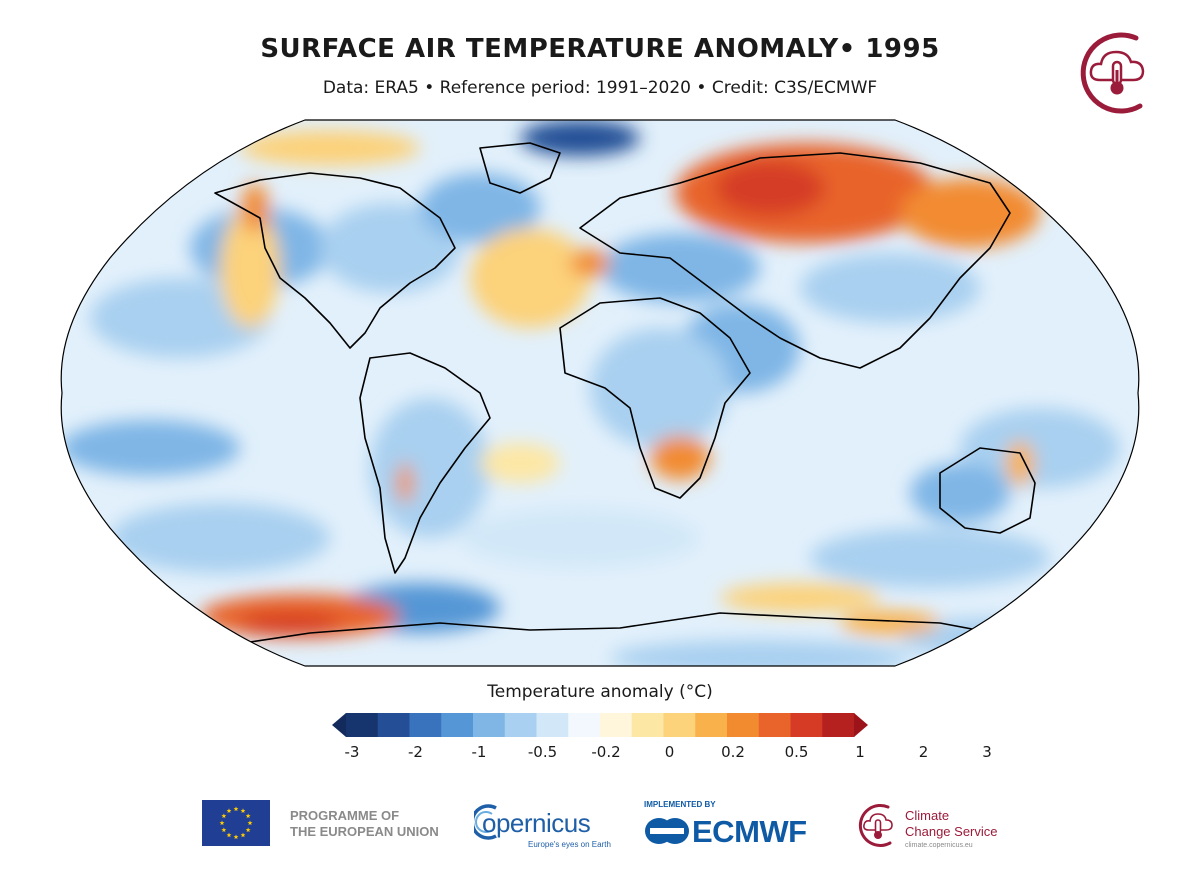  What do you see at coordinates (600, 49) in the screenshot?
I see `map-title: SURFACE AIR TEMPERATURE ANOMALY• 1995` at bounding box center [600, 49].